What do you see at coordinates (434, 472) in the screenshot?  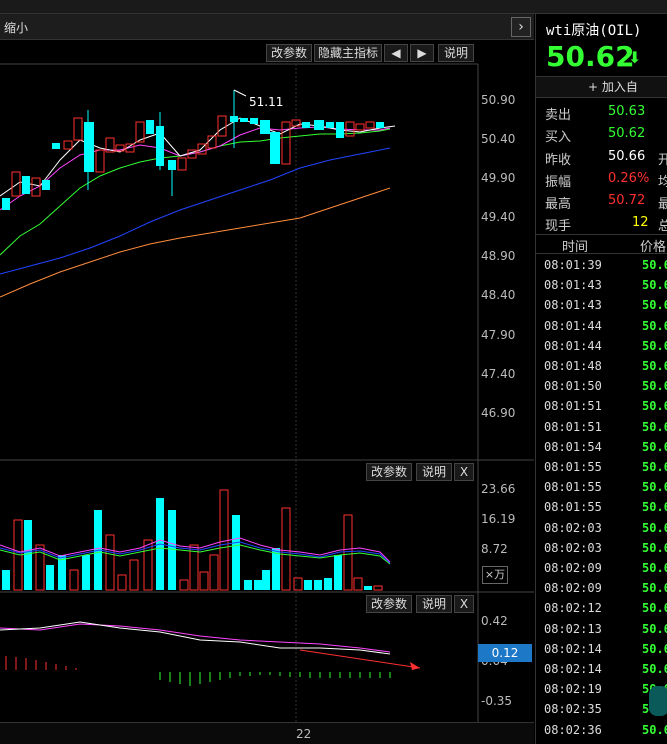 I see `volume-help-button: 说明` at bounding box center [434, 472].